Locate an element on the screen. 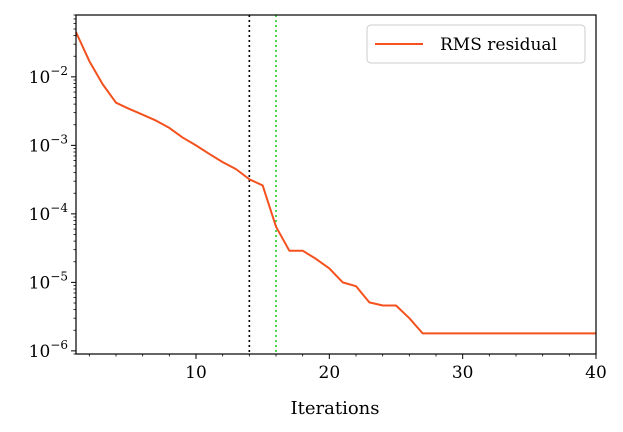 The height and width of the screenshot is (432, 623). legend-label: RMS residual is located at coordinates (498, 45).